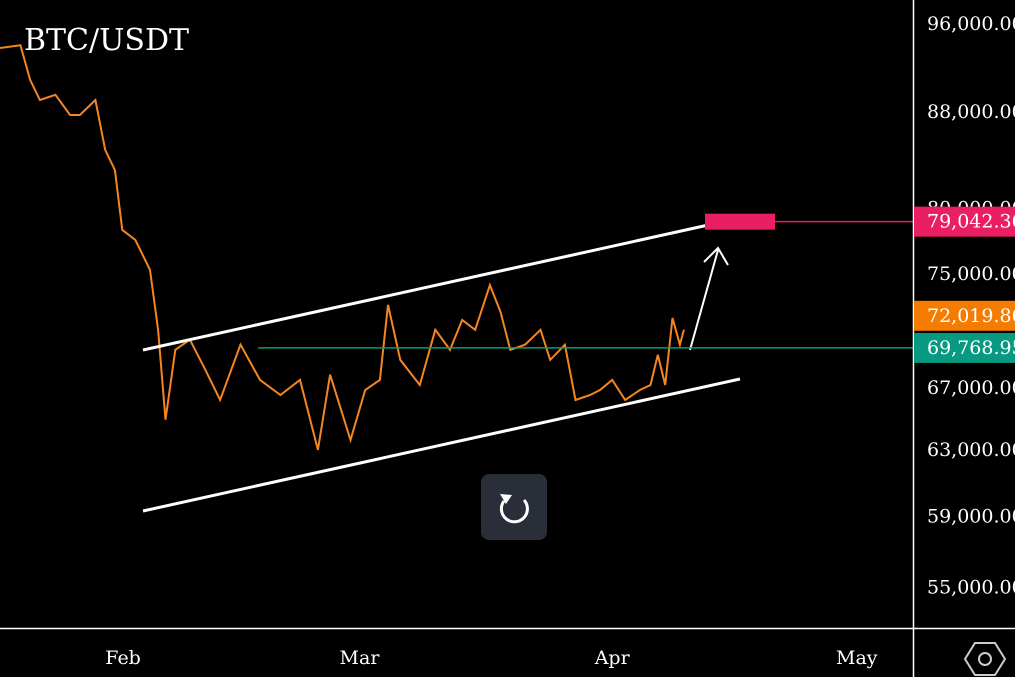 The width and height of the screenshot is (1015, 677). Describe the element at coordinates (971, 517) in the screenshot. I see `y-tick-label: 59,000.00` at that location.